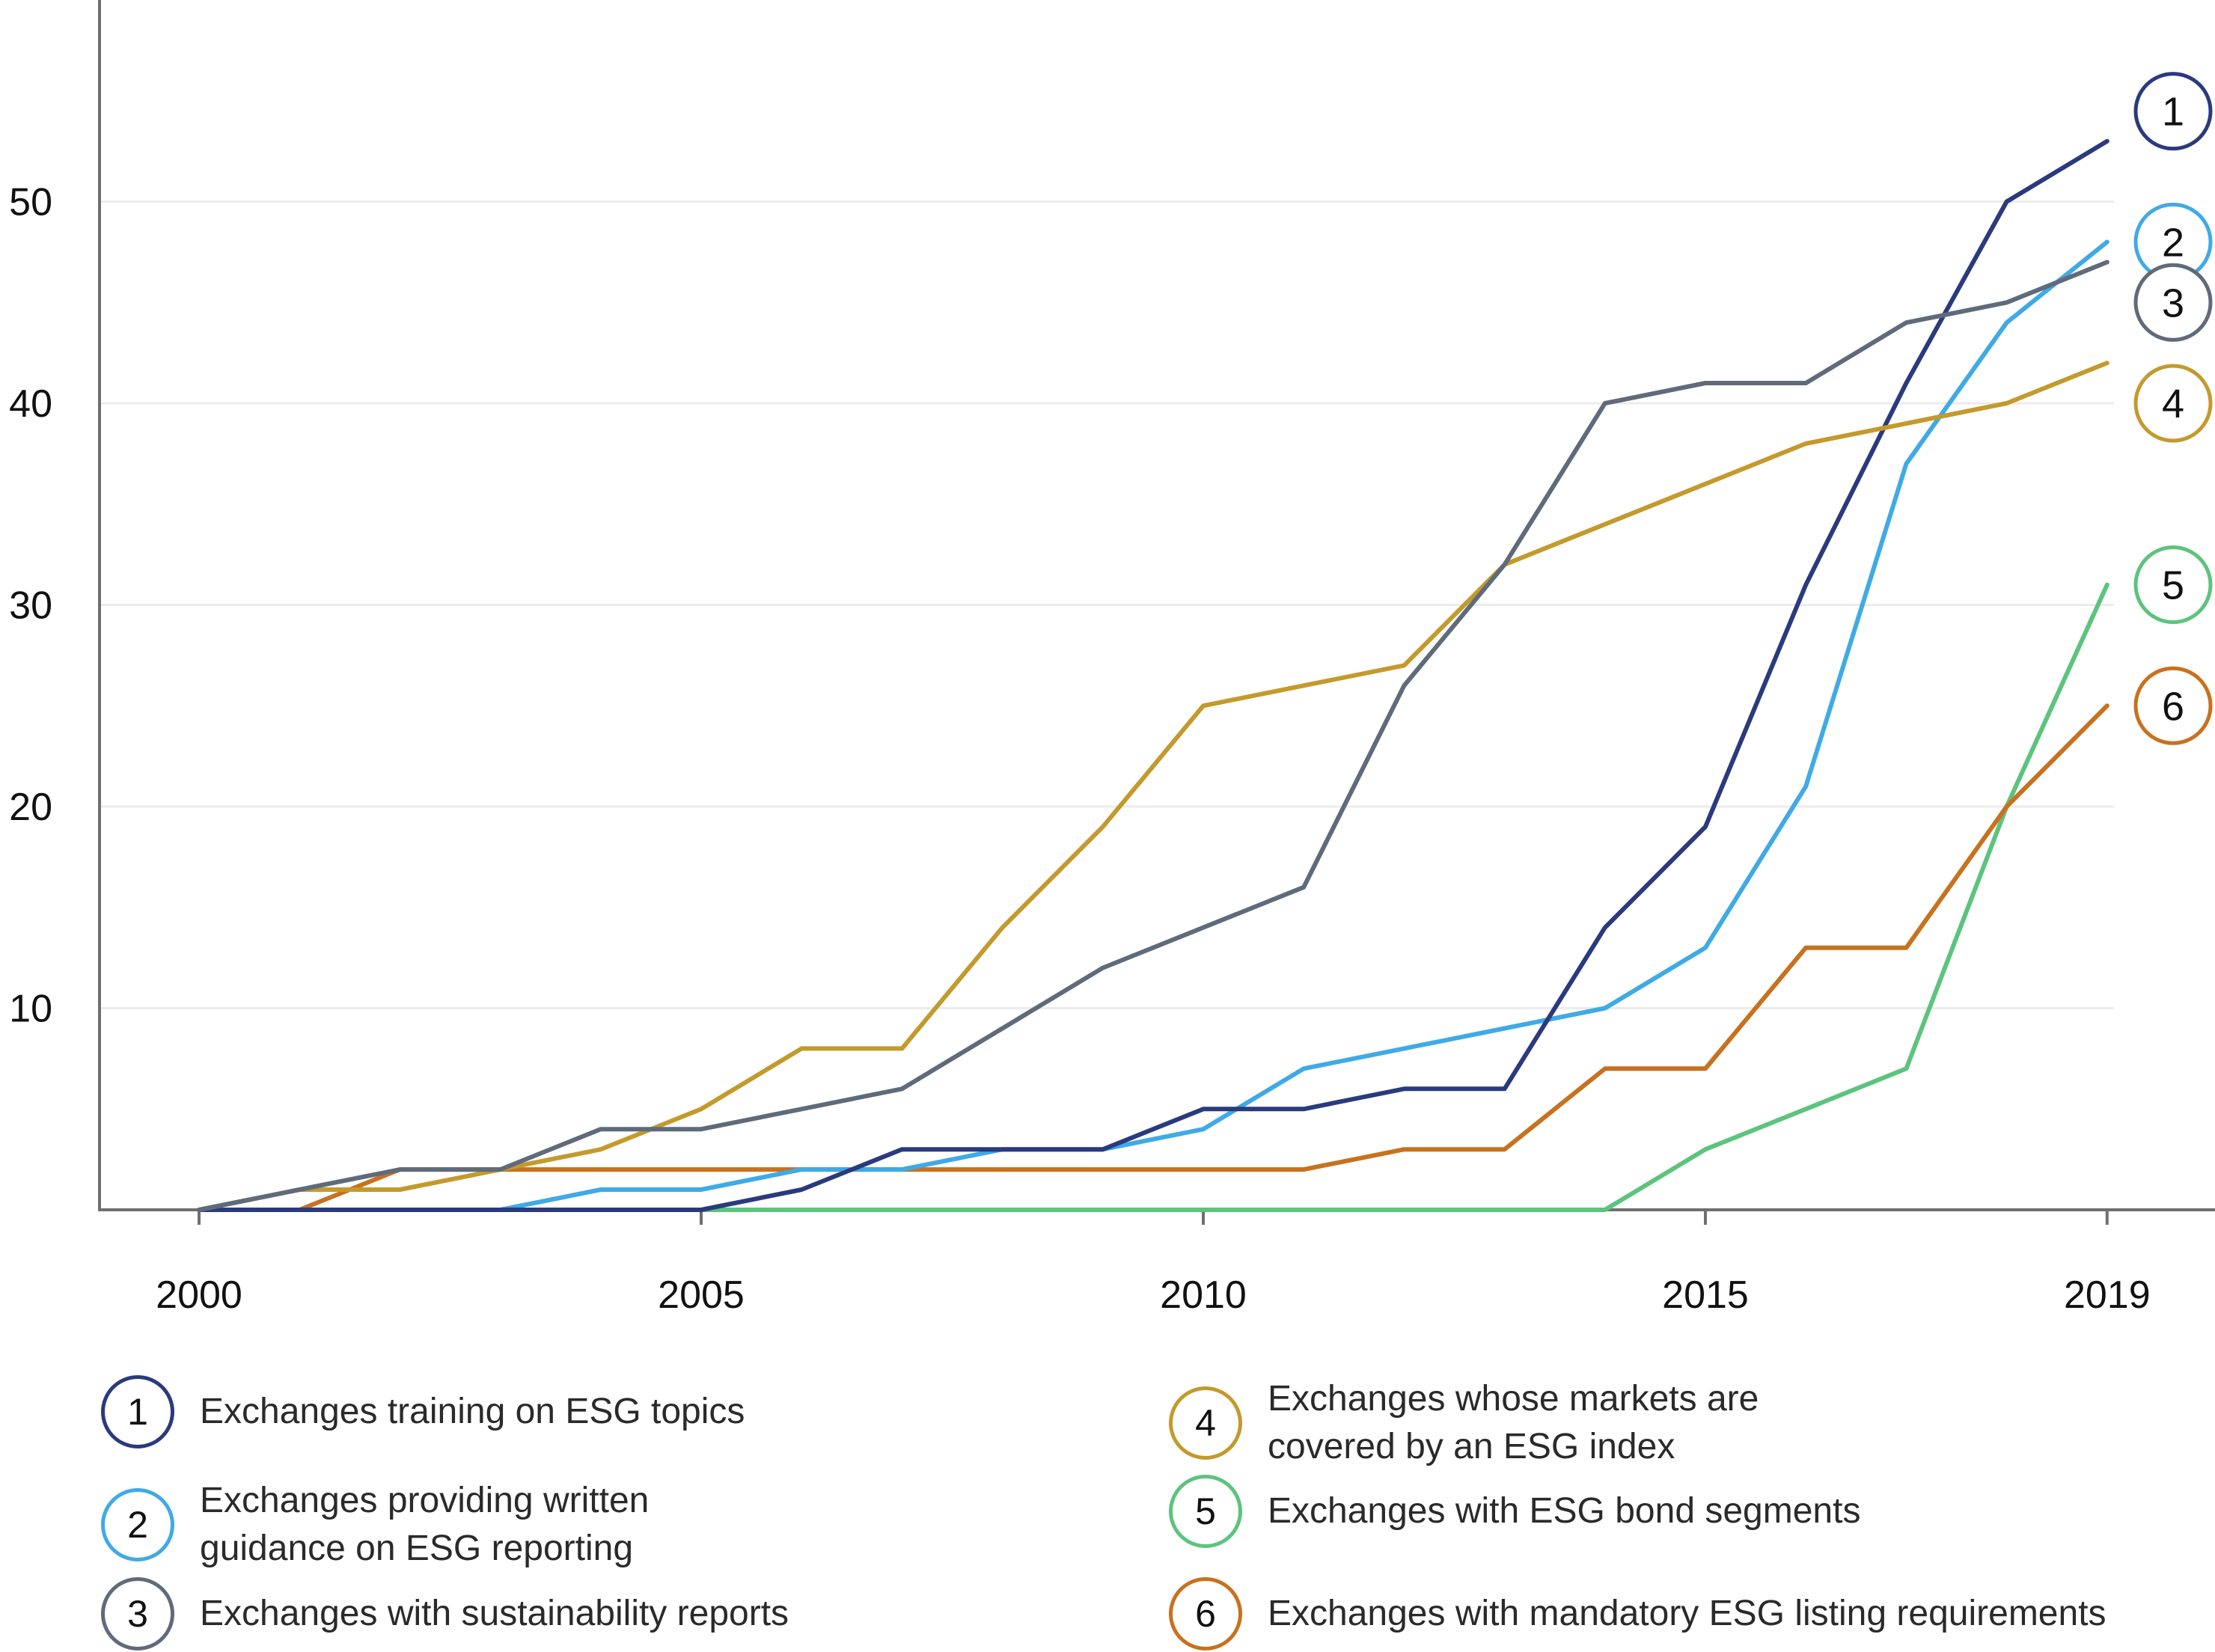 The height and width of the screenshot is (1652, 2215). Describe the element at coordinates (137, 1524) in the screenshot. I see `legend-marker-2: 2` at that location.